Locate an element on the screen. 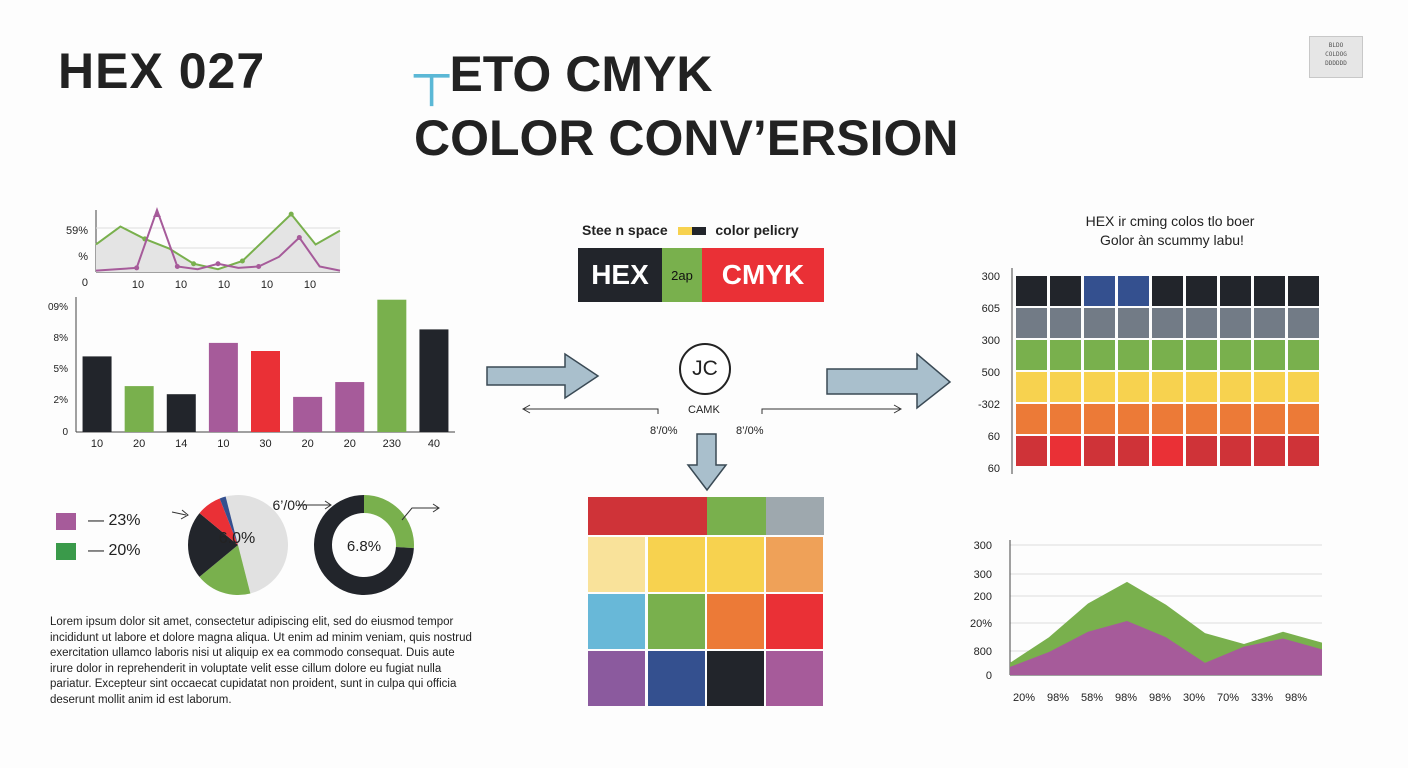 Image resolution: width=1408 pixels, height=768 pixels. banner-cmyk: CMYK is located at coordinates (763, 275).